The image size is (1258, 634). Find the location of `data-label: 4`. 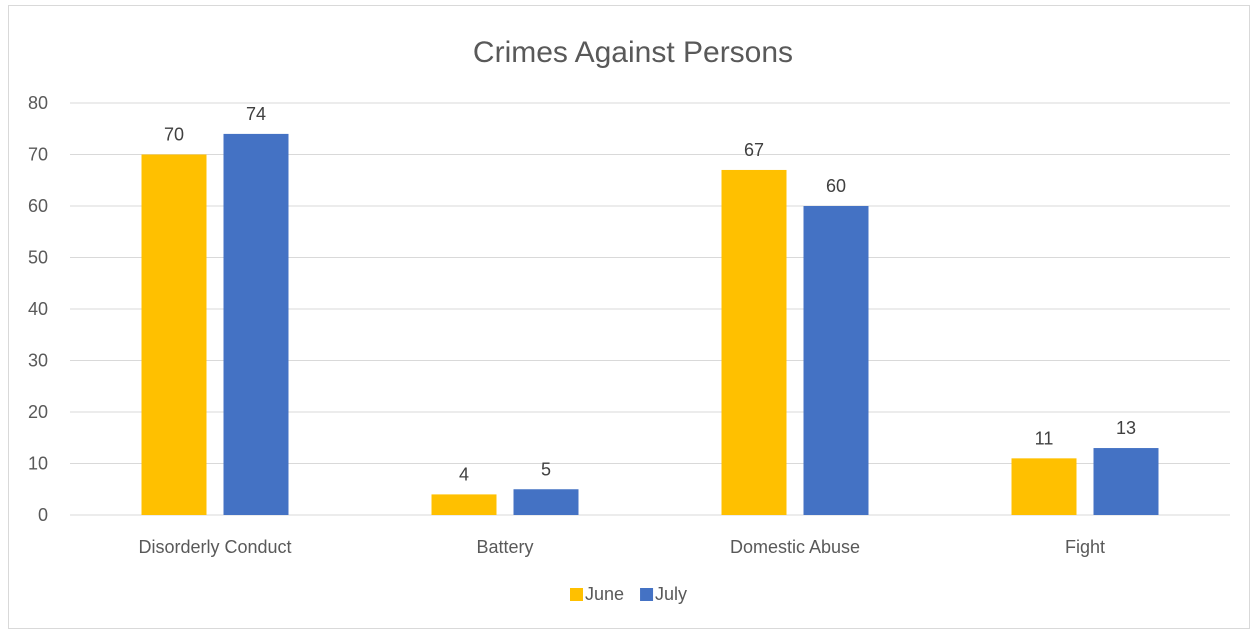

data-label: 4 is located at coordinates (464, 474).